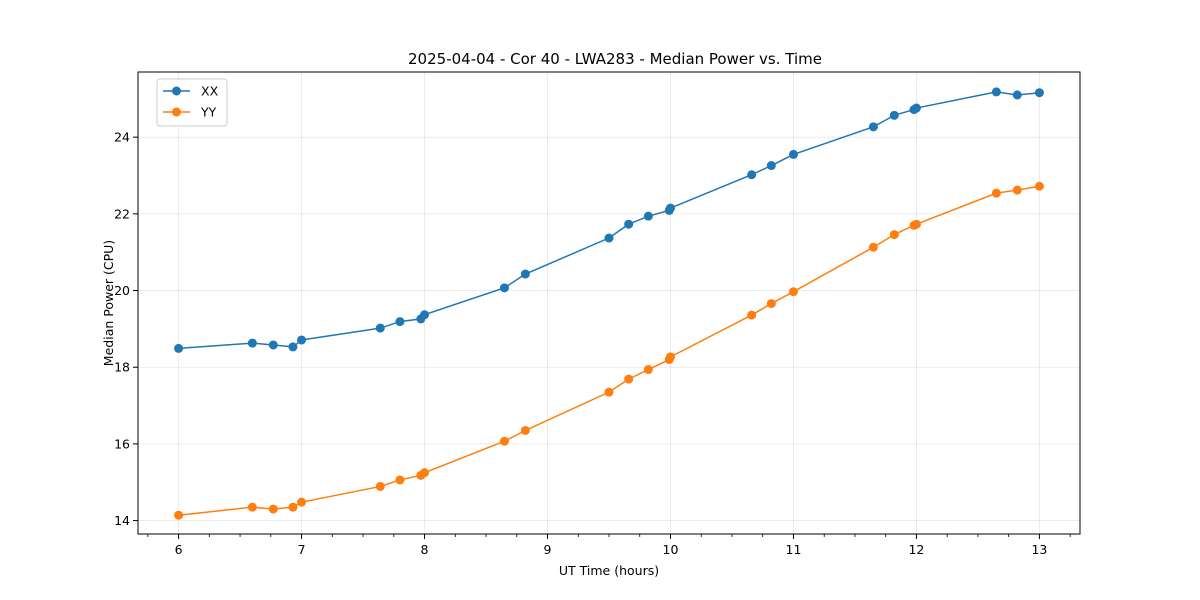  Describe the element at coordinates (671, 549) in the screenshot. I see `x-tick-label: 10` at that location.